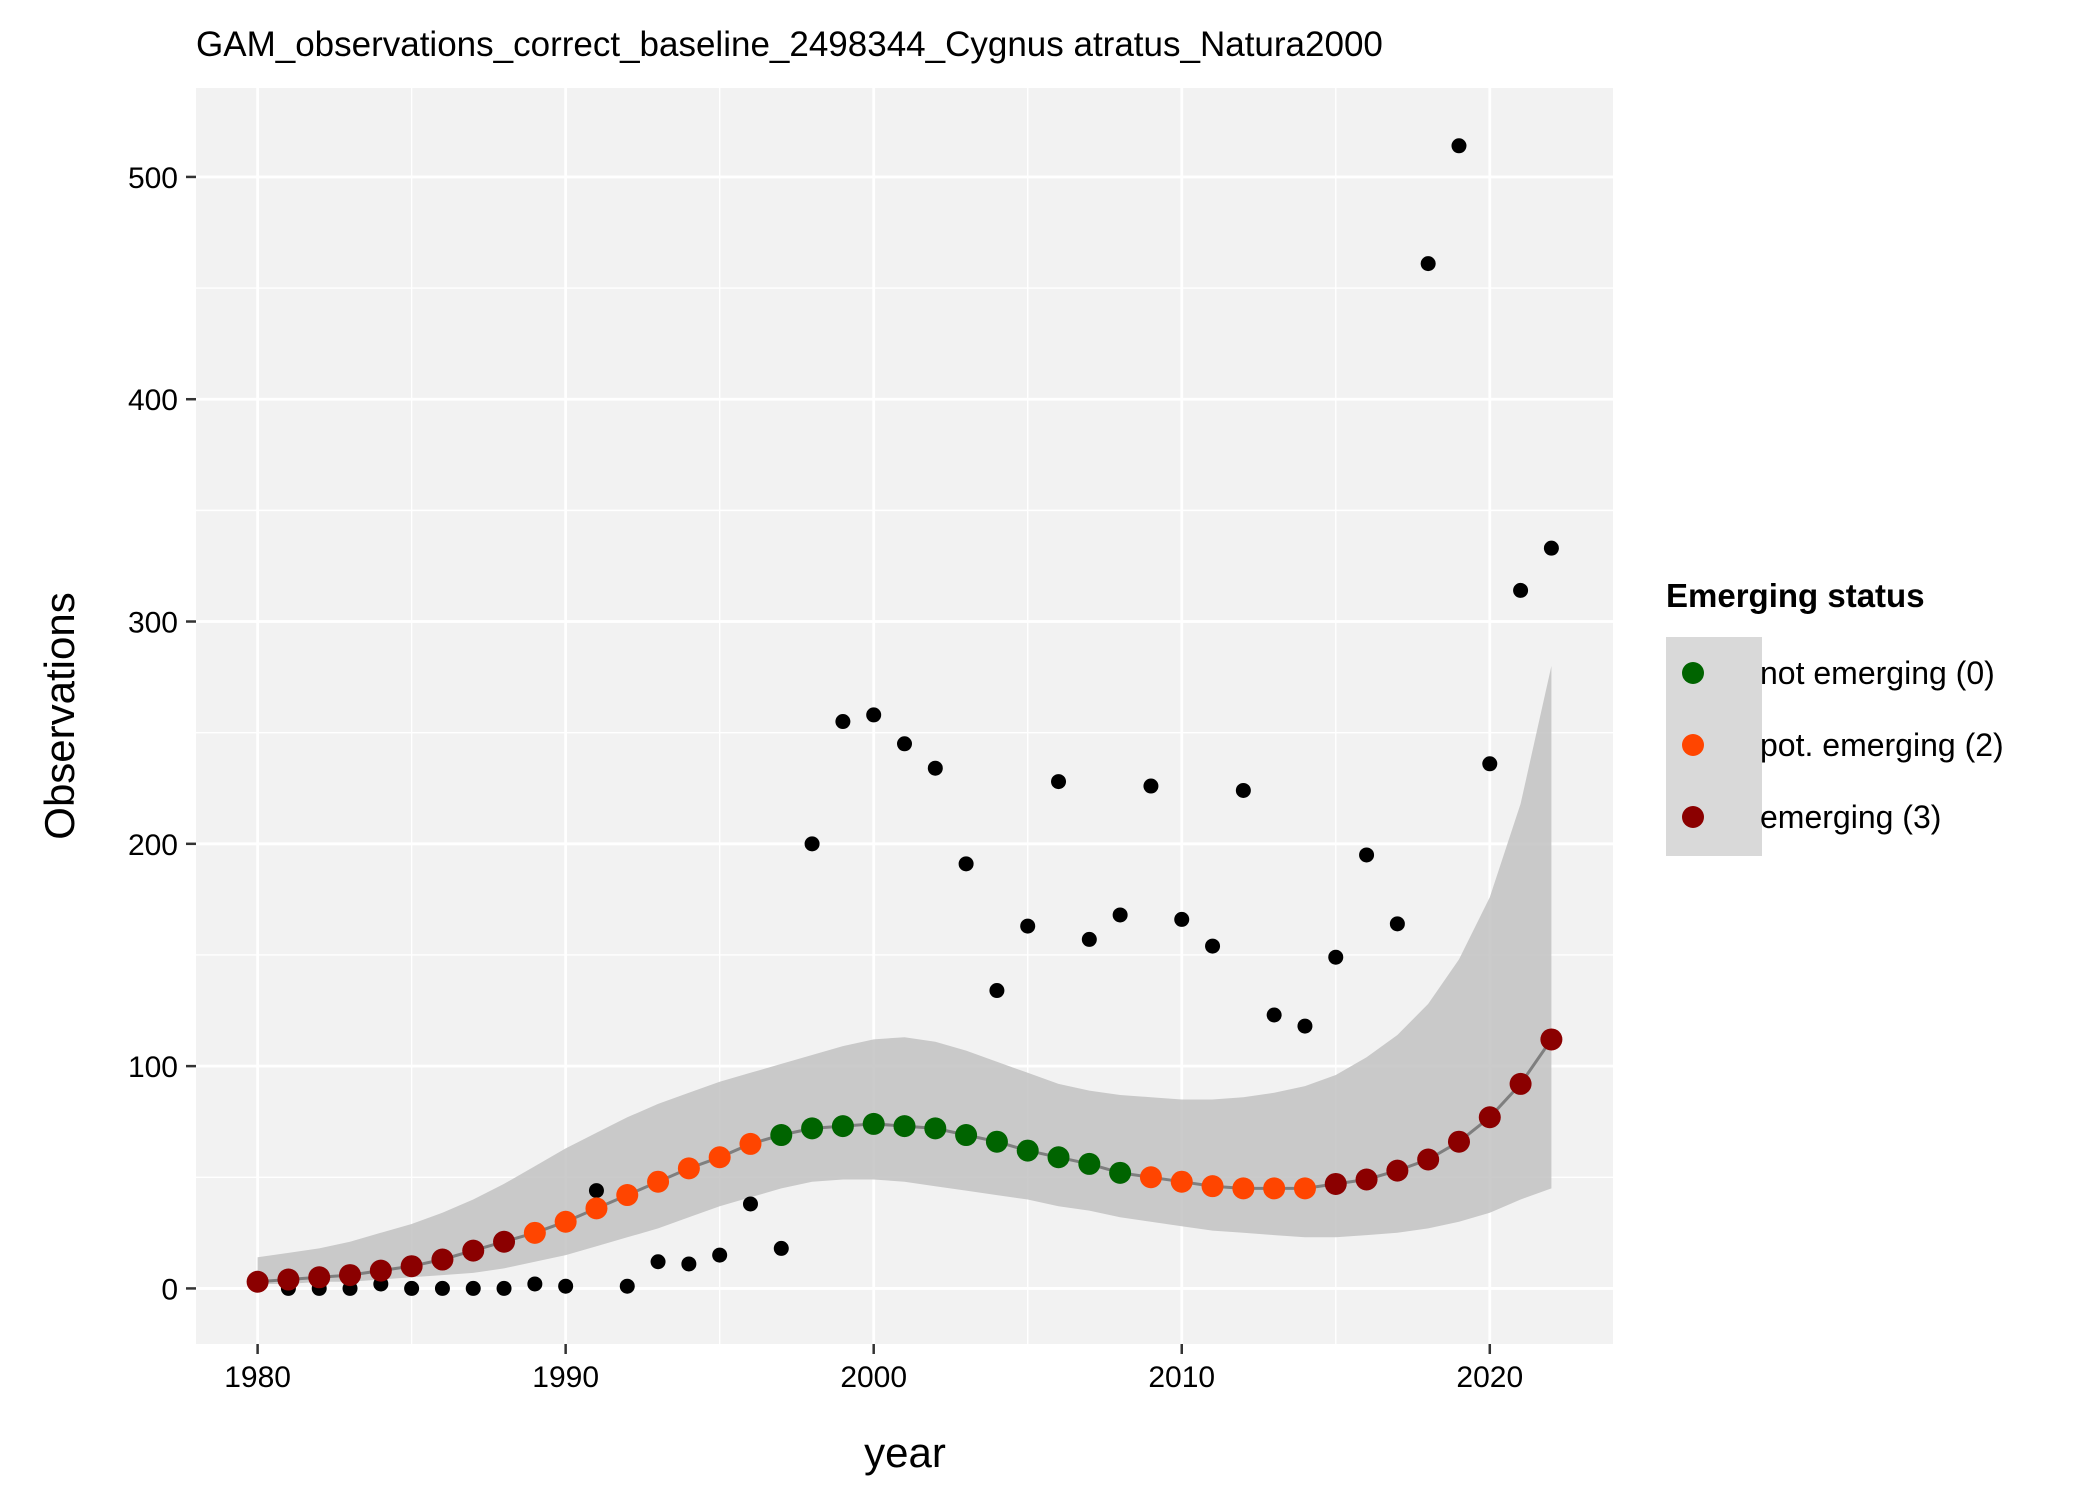 The height and width of the screenshot is (1499, 2100). What do you see at coordinates (1181, 1377) in the screenshot?
I see `x-tick-label: 2010` at bounding box center [1181, 1377].